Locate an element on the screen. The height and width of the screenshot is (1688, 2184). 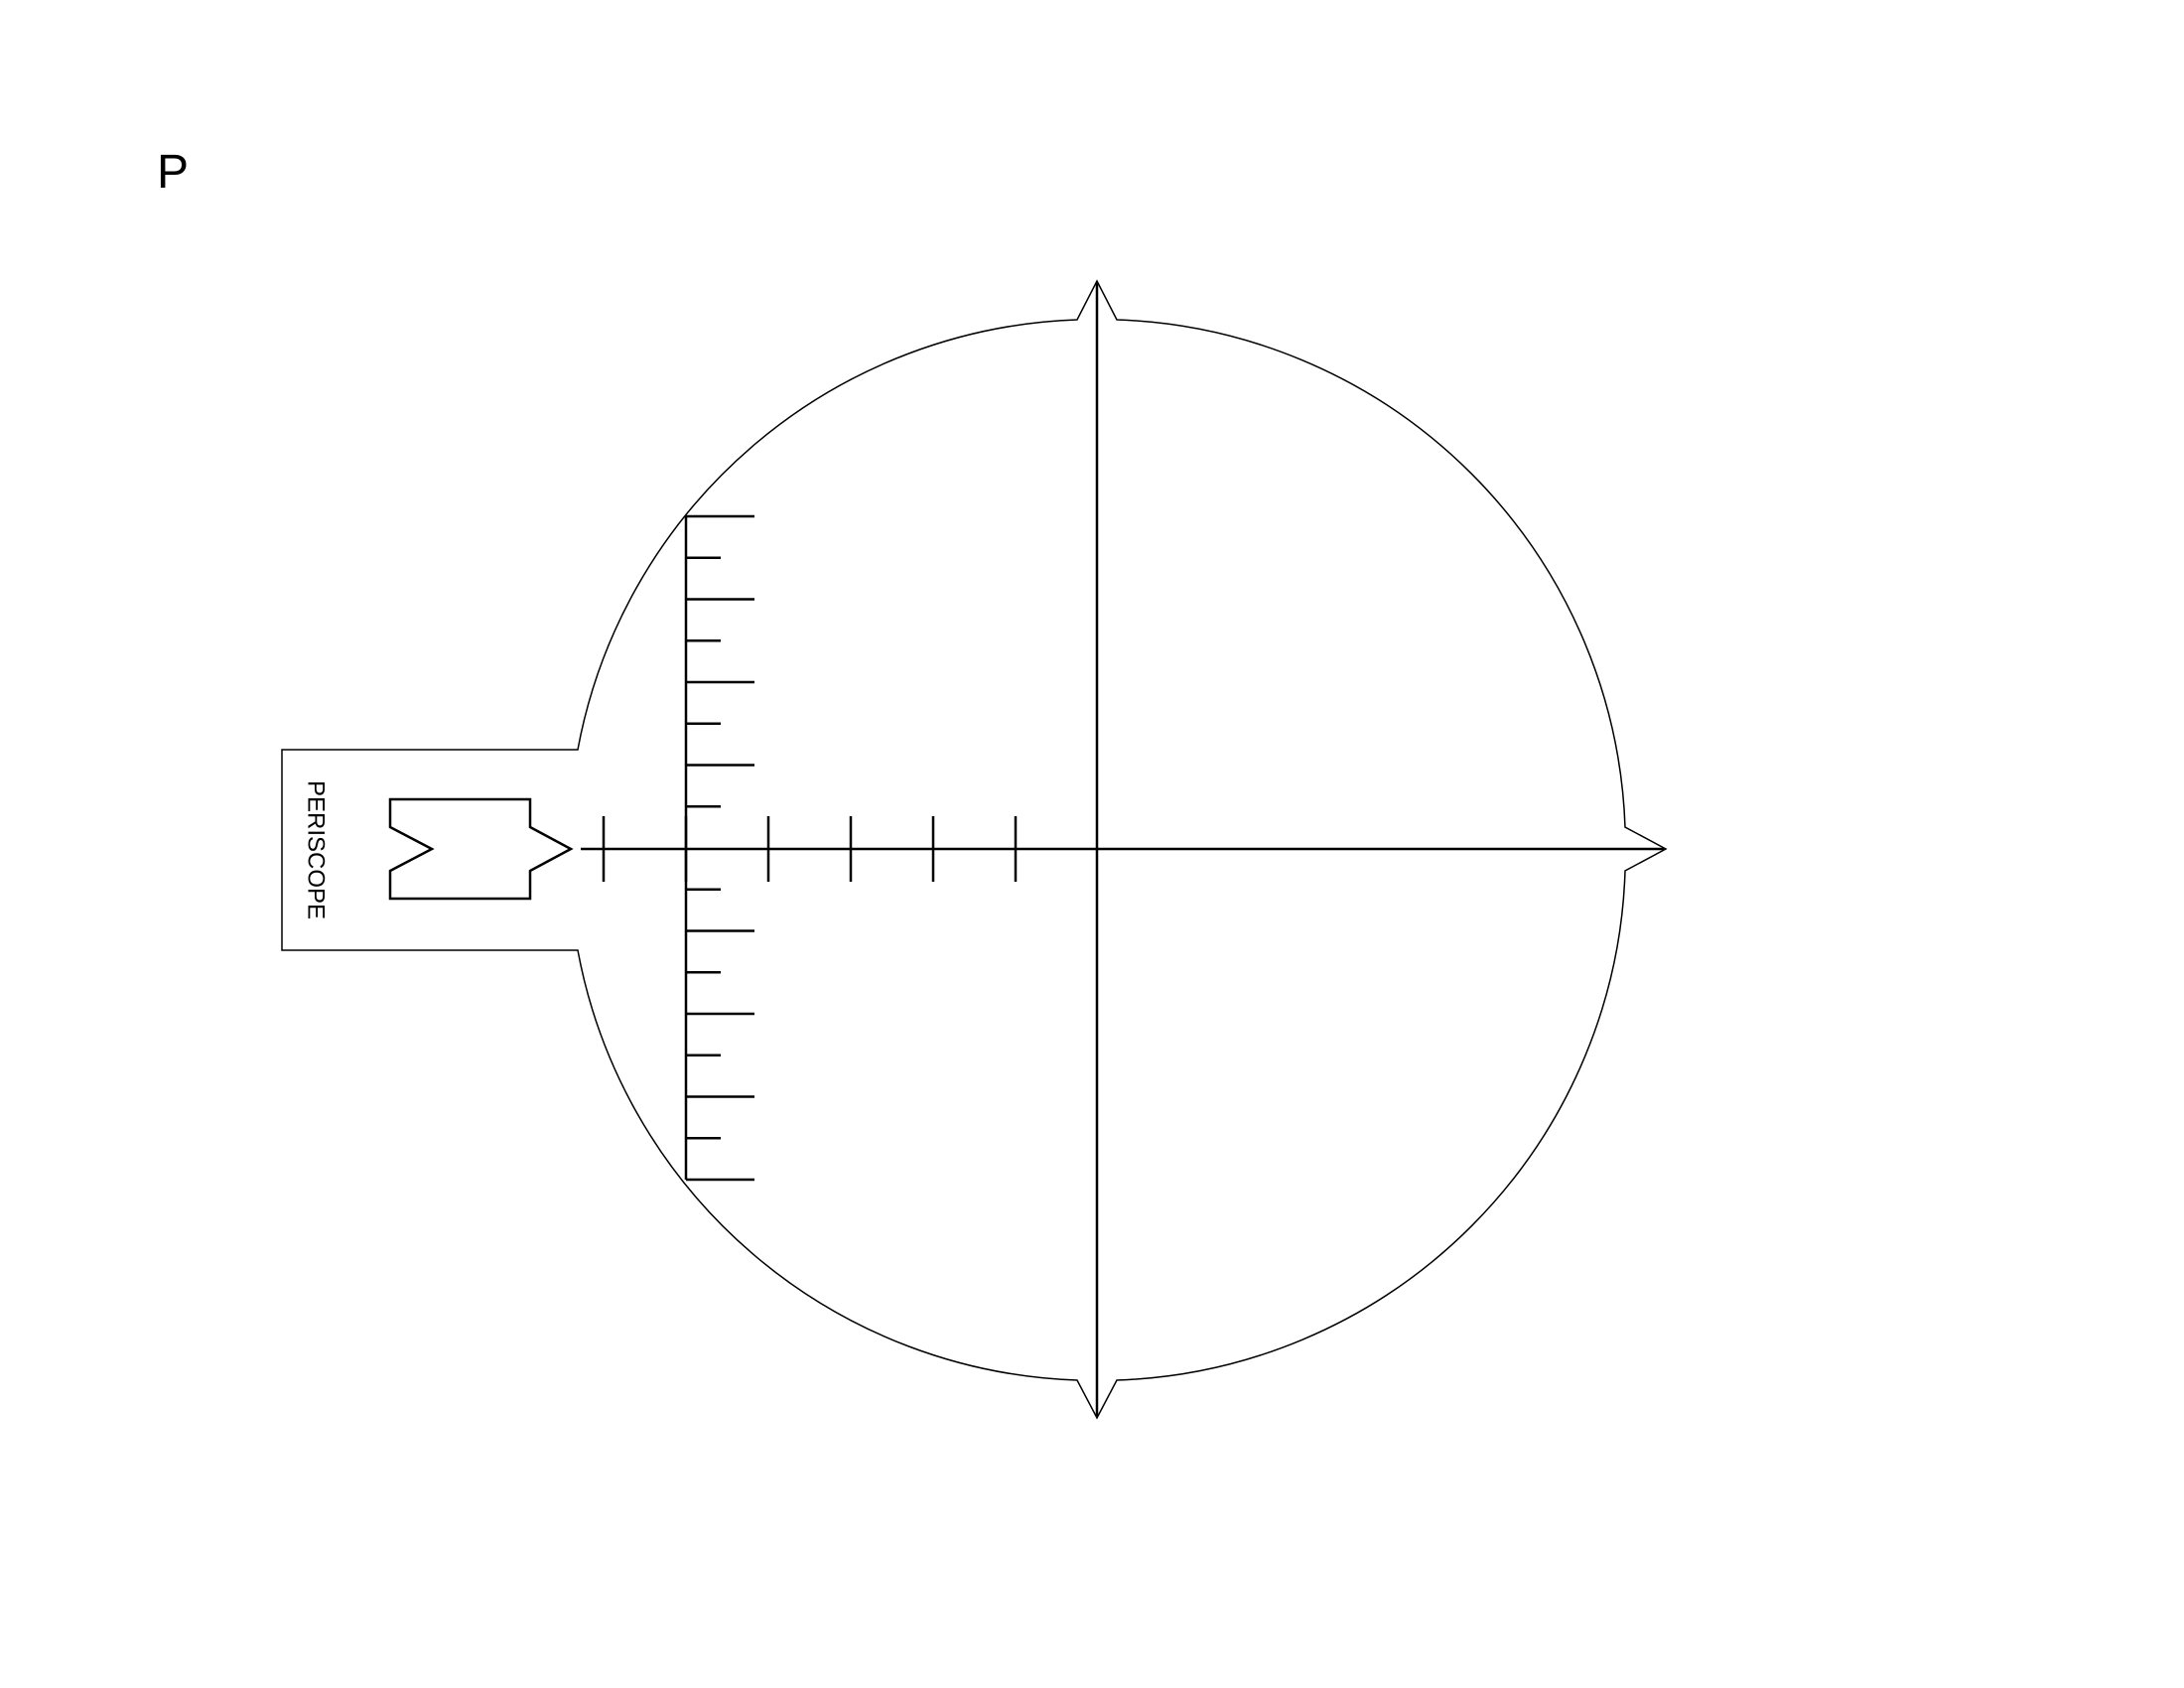
page-letter: P is located at coordinates (173, 172).